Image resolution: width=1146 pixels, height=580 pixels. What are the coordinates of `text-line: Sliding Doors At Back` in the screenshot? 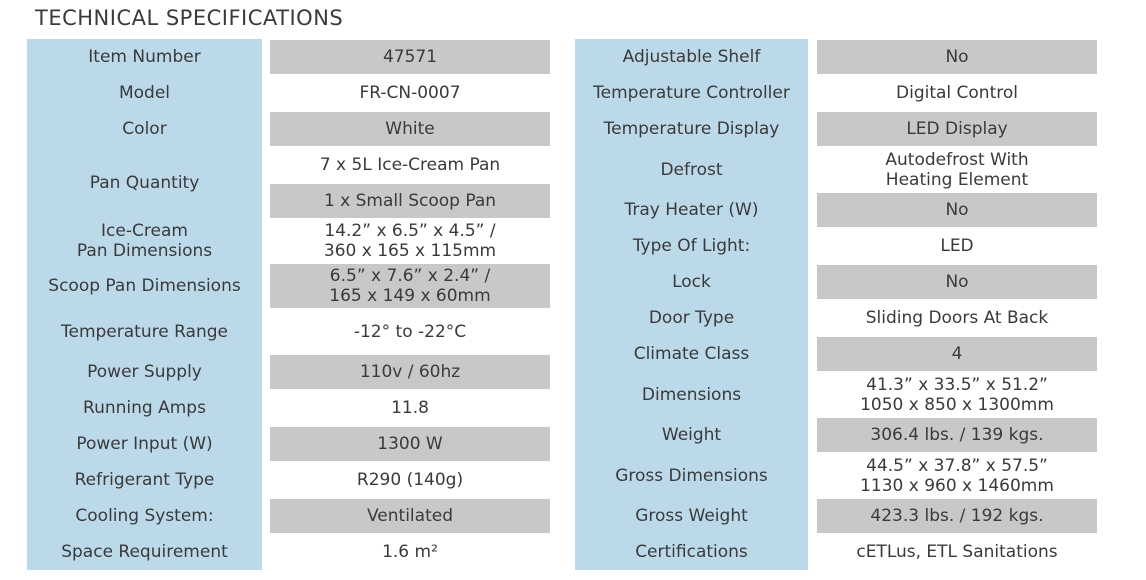 It's located at (957, 318).